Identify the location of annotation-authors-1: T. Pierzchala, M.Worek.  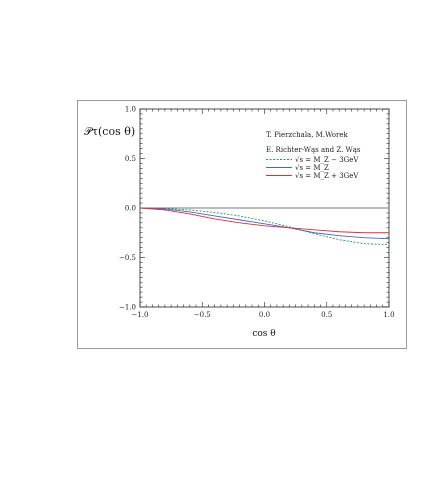
(307, 135).